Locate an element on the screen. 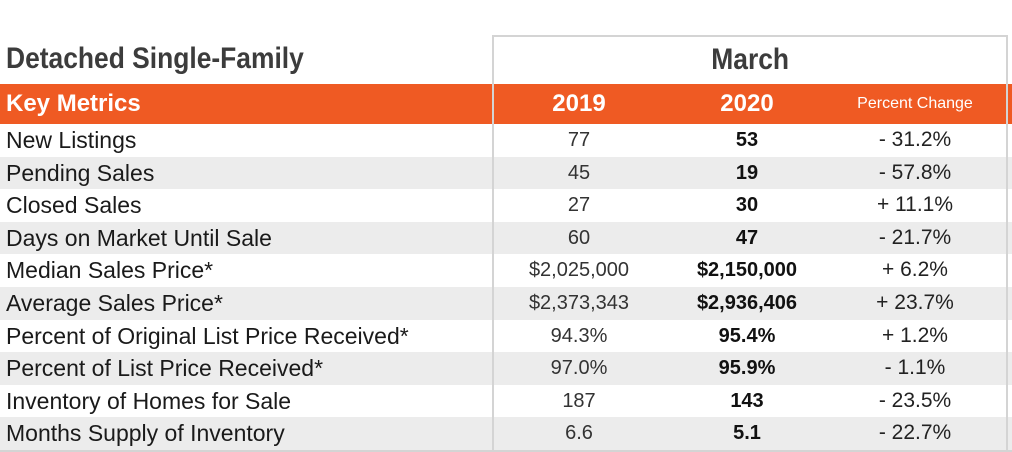  frame-top-line is located at coordinates (750, 36).